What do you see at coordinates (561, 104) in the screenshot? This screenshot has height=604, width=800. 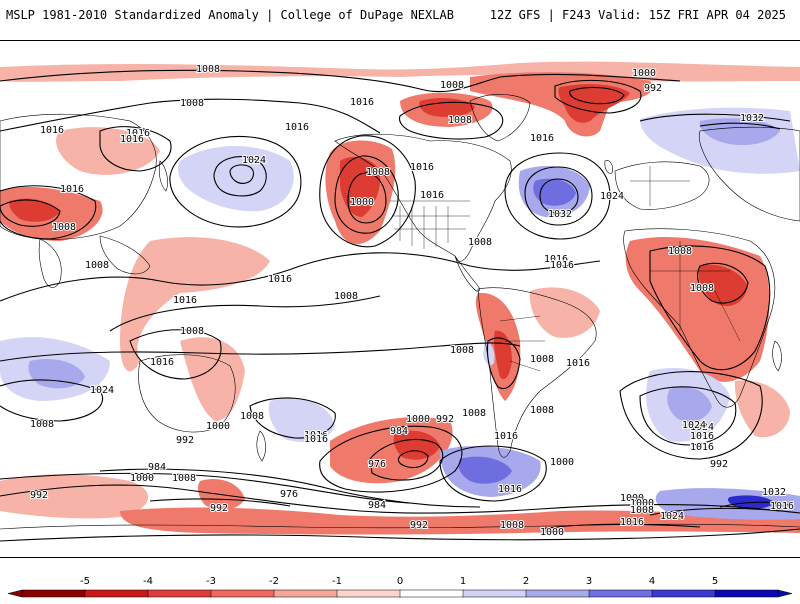 I see `negative-anomaly-barents` at bounding box center [561, 104].